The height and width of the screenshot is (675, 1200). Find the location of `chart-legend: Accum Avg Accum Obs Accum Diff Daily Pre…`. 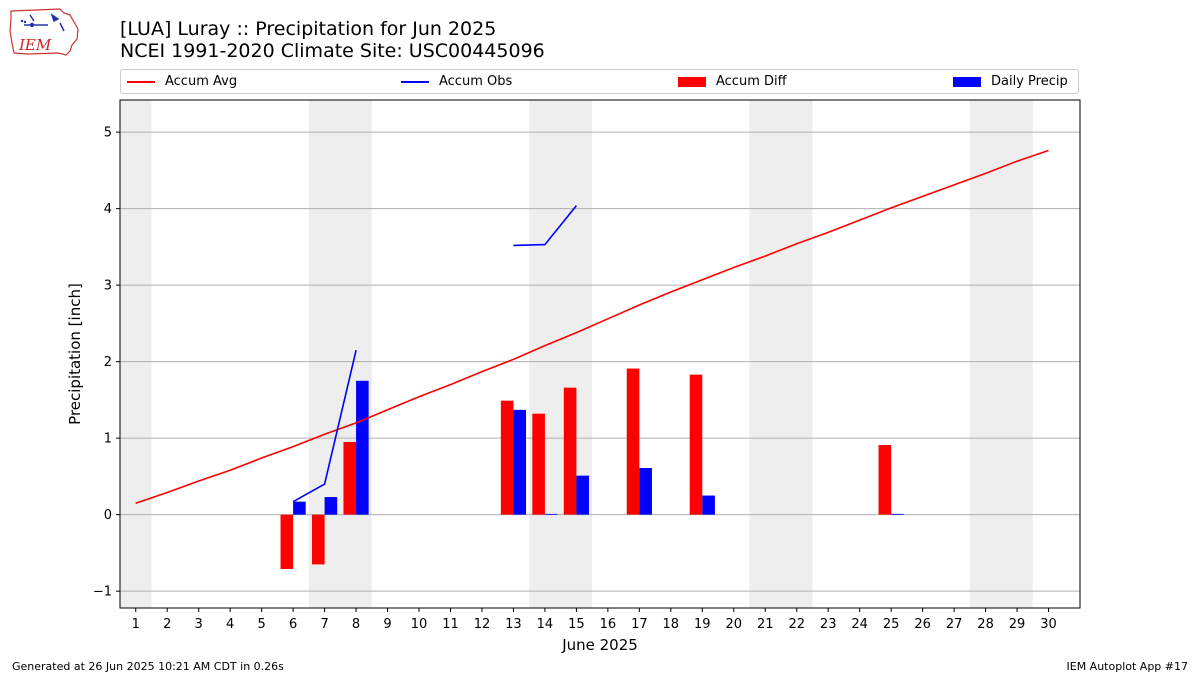

chart-legend: Accum Avg Accum Obs Accum Diff Daily Pre… is located at coordinates (599, 81).